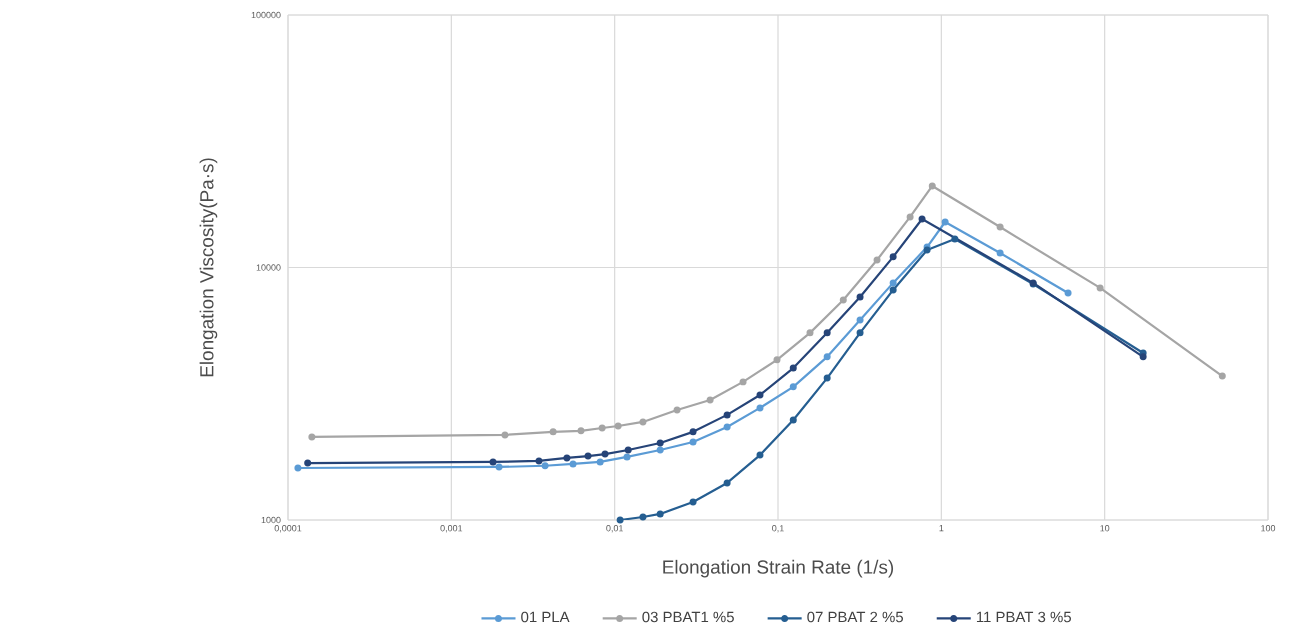 Image resolution: width=1292 pixels, height=623 pixels. What do you see at coordinates (778, 568) in the screenshot?
I see `x-axis-title: Elongation Strain Rate (1/s)` at bounding box center [778, 568].